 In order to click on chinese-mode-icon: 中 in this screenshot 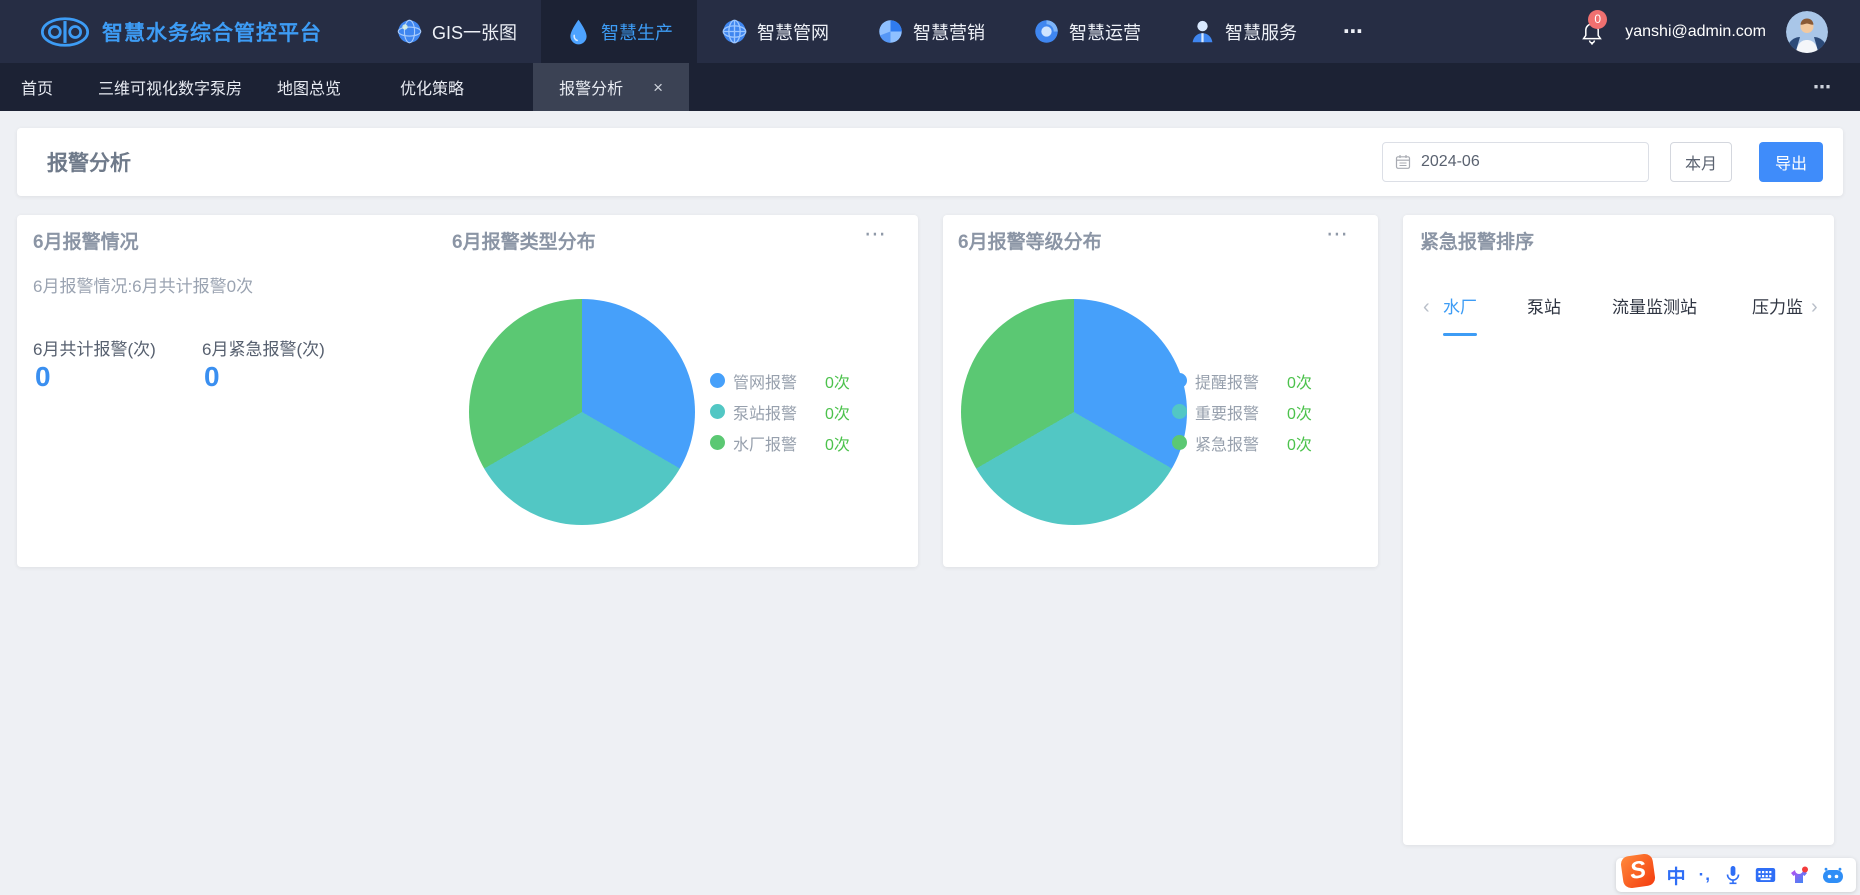, I will do `click(1676, 877)`.